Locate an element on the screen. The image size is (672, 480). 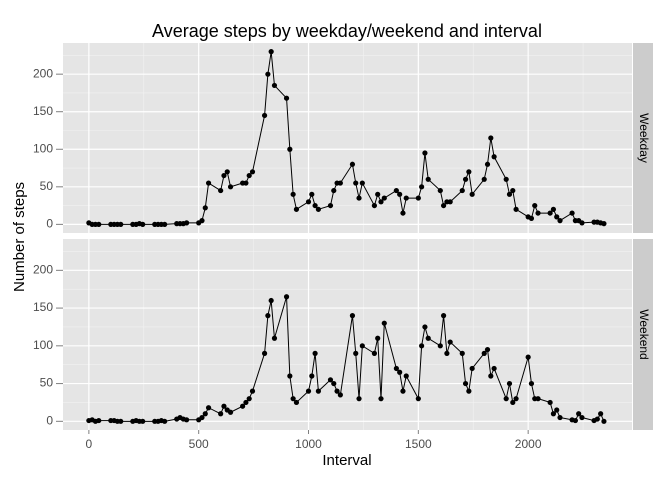
facet-strip is located at coordinates (643, 334).